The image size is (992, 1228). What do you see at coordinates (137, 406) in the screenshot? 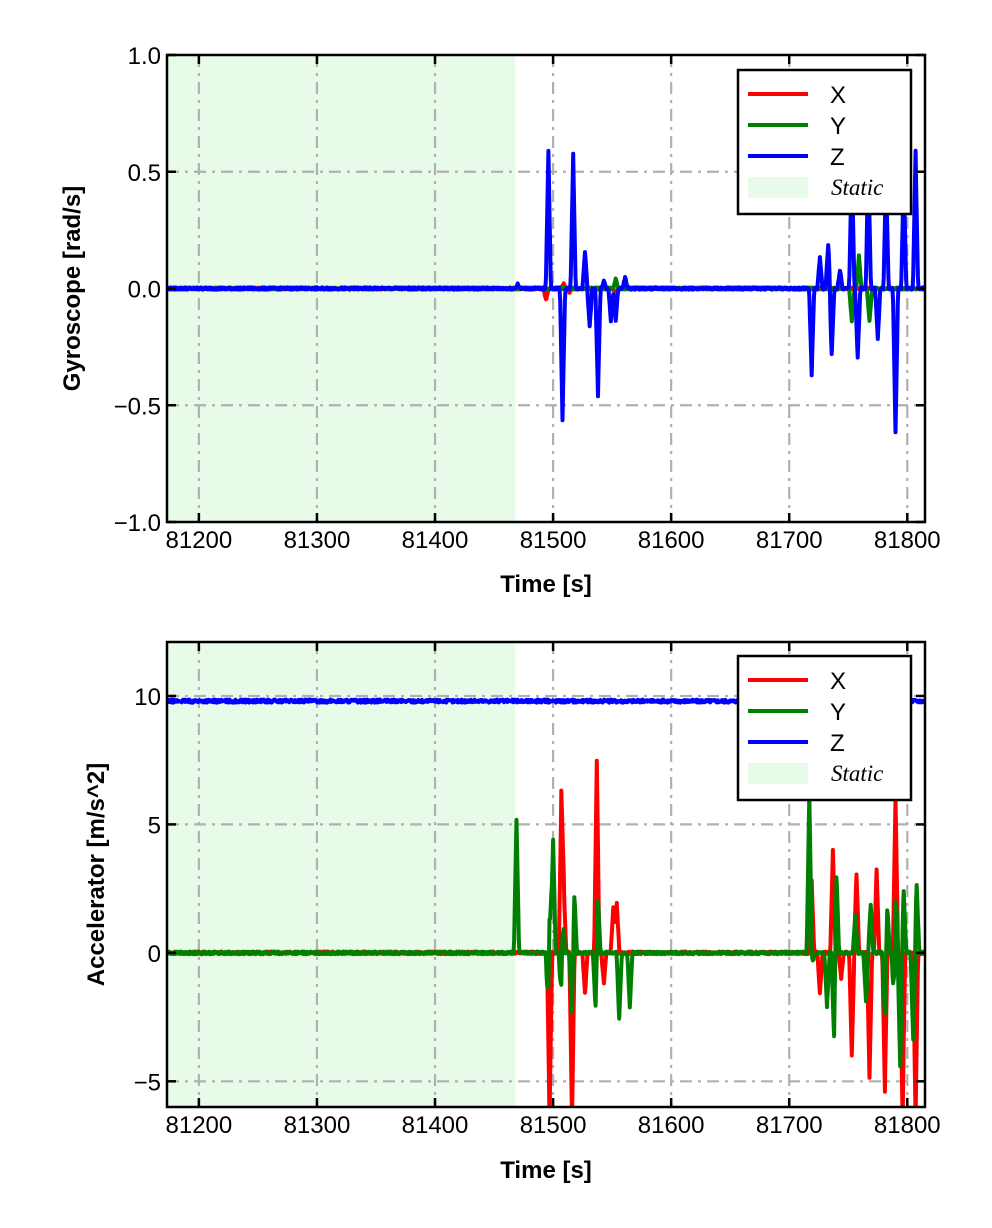
I see `y-tick-label: −0.5` at bounding box center [137, 406].